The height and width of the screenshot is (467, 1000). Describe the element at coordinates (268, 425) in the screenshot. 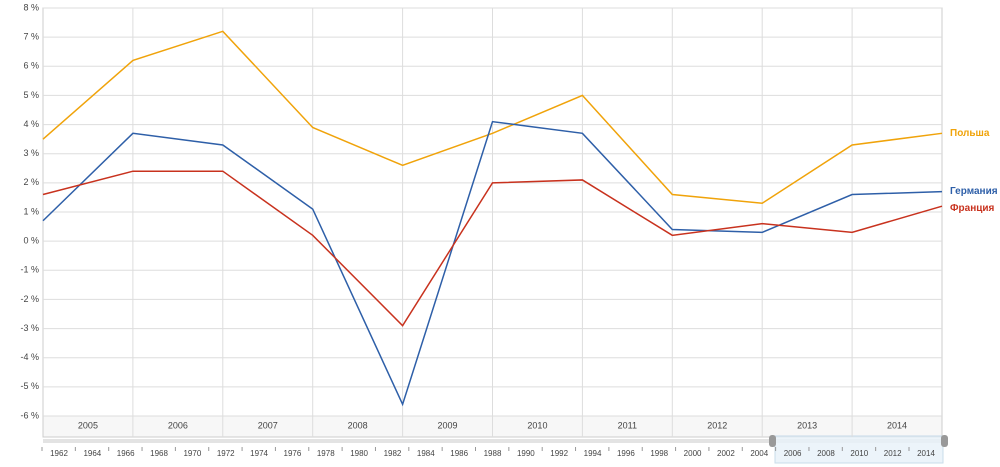

I see `period-label: 2007` at that location.